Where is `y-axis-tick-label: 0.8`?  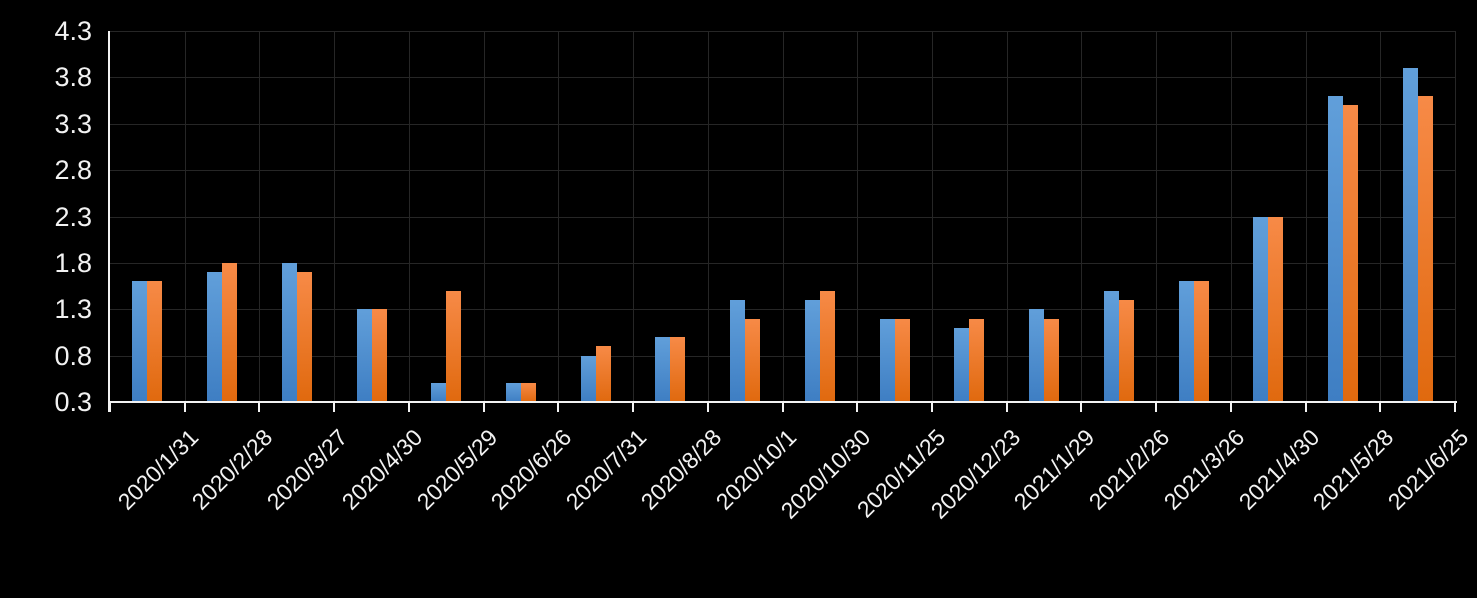
y-axis-tick-label: 0.8 is located at coordinates (73, 355).